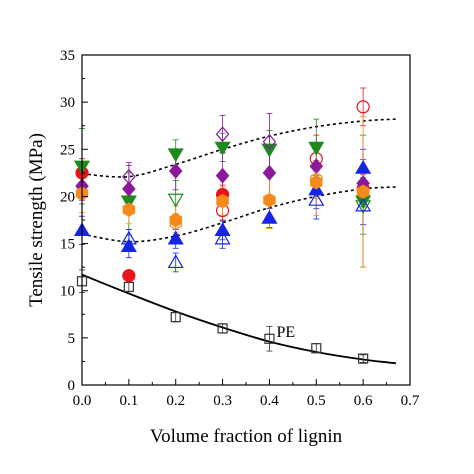  Describe the element at coordinates (67, 150) in the screenshot. I see `y-tick-label: 25` at that location.